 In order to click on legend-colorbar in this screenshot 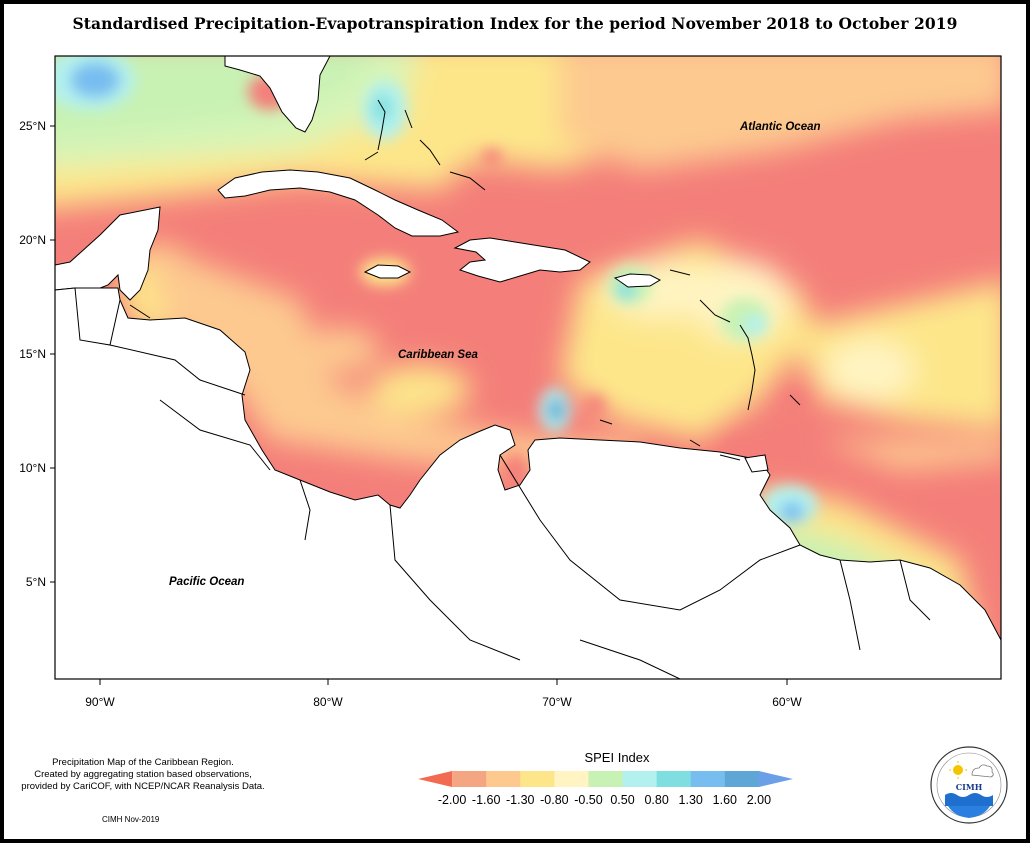, I will do `click(605, 779)`.